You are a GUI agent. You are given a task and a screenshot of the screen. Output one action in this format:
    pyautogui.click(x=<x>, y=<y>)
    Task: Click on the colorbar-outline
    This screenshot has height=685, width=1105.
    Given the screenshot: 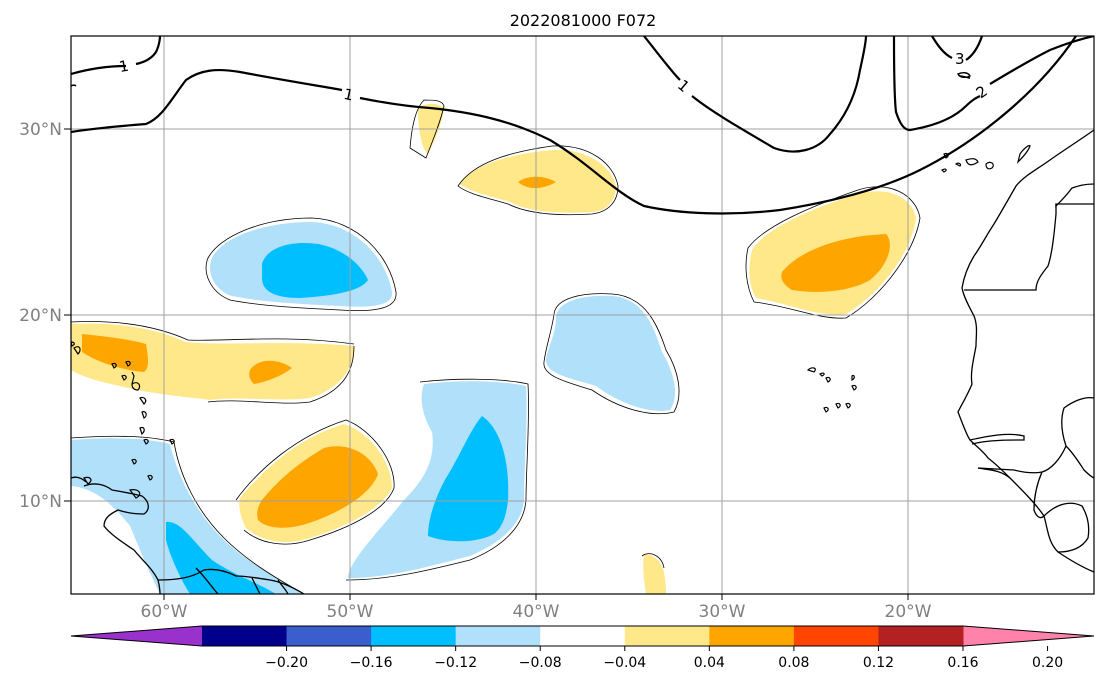 What is the action you would take?
    pyautogui.click(x=582, y=636)
    